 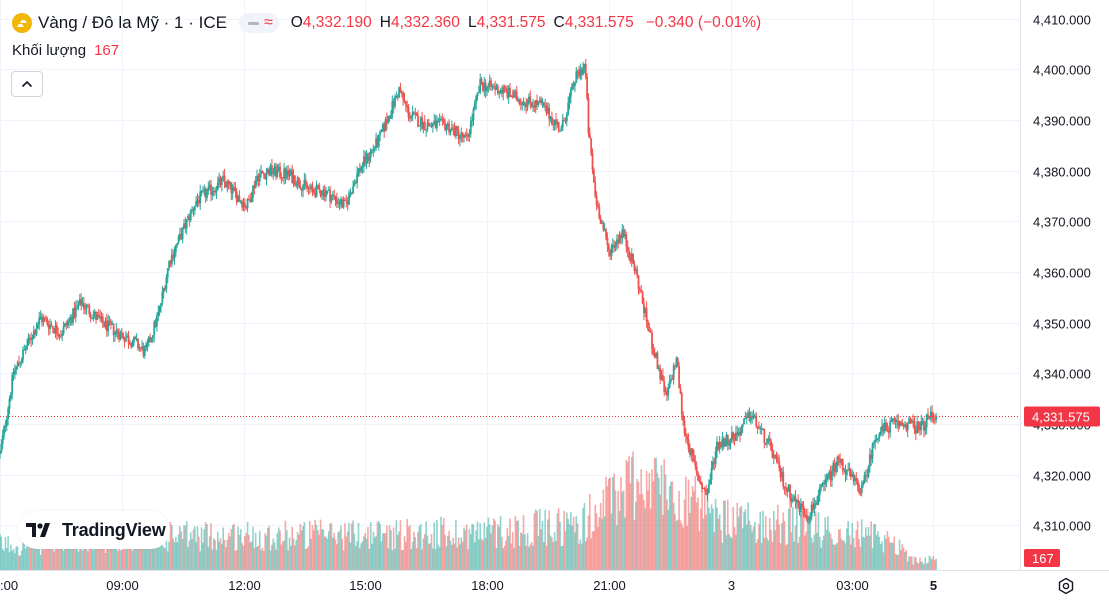 I want to click on collapse-legend-button, so click(x=27, y=84).